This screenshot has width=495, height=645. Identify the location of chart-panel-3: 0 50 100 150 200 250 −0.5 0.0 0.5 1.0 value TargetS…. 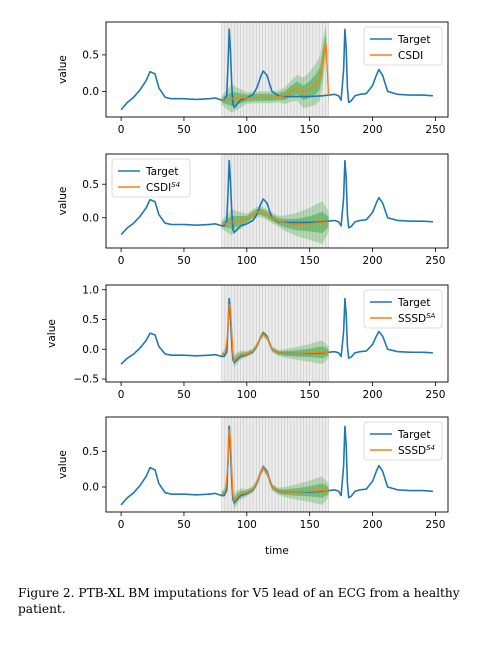
(247, 342).